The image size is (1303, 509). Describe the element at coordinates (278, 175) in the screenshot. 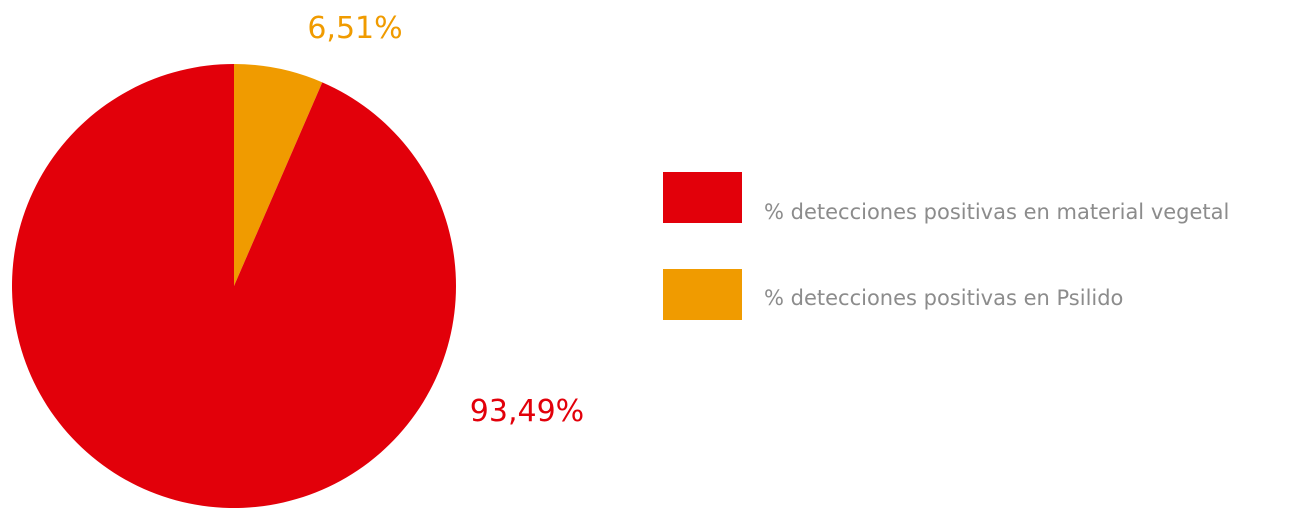

I see `pie-slice-psilido` at that location.